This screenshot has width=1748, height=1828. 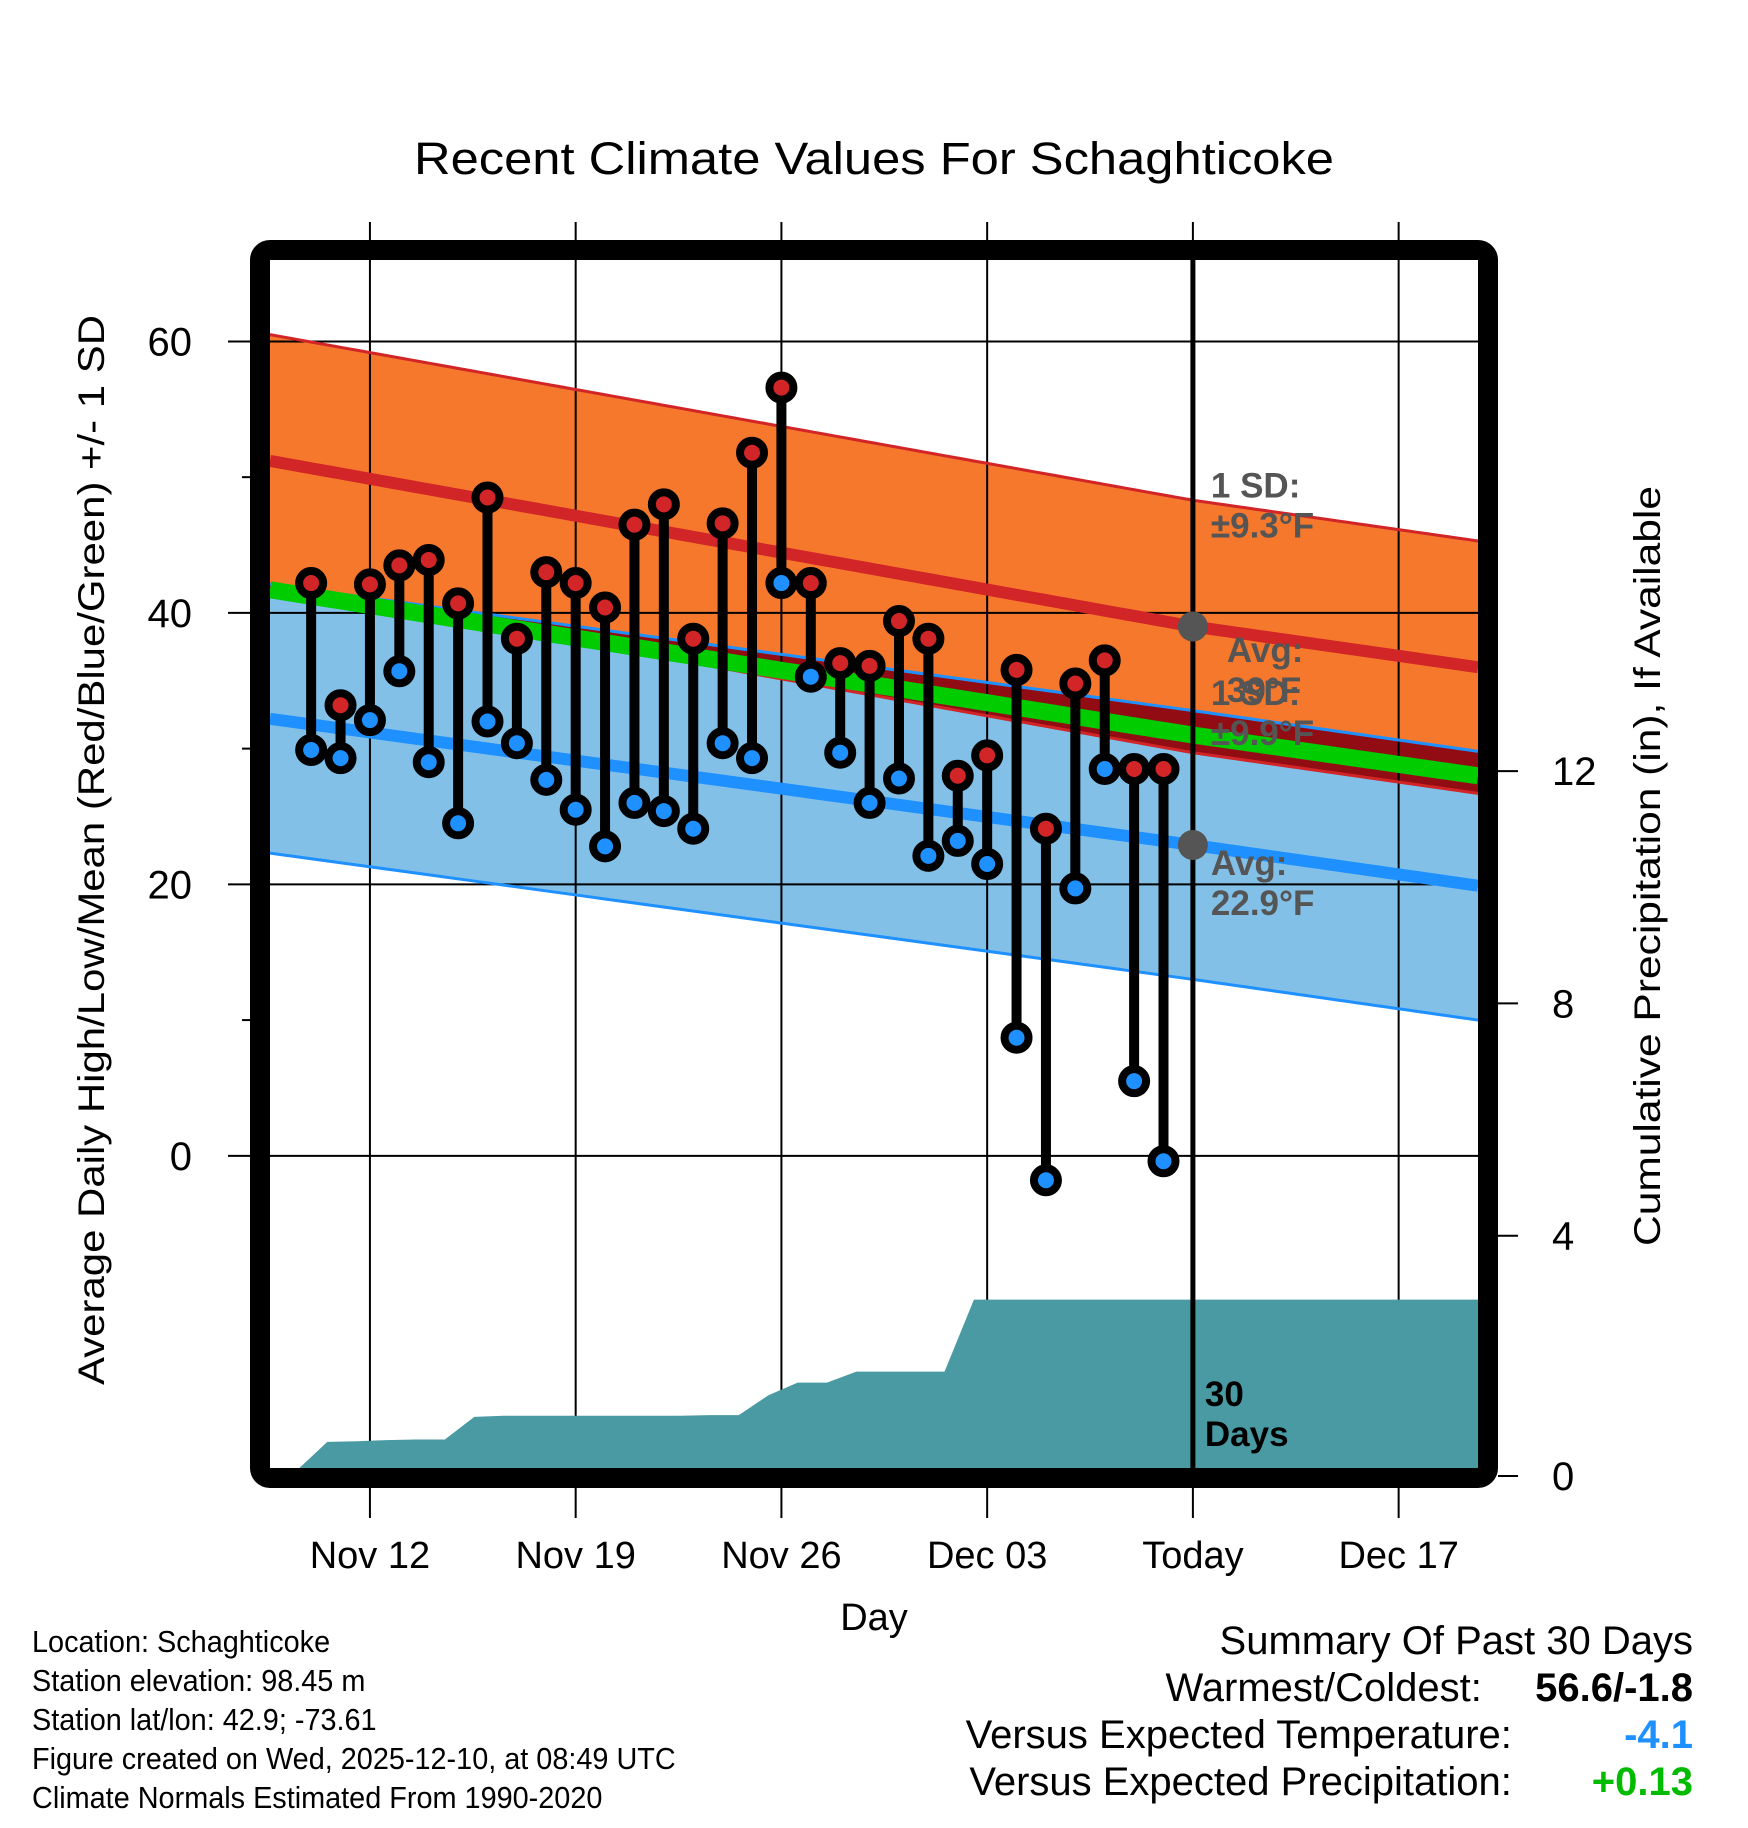 What do you see at coordinates (874, 1618) in the screenshot?
I see `x-axis-label: Day` at bounding box center [874, 1618].